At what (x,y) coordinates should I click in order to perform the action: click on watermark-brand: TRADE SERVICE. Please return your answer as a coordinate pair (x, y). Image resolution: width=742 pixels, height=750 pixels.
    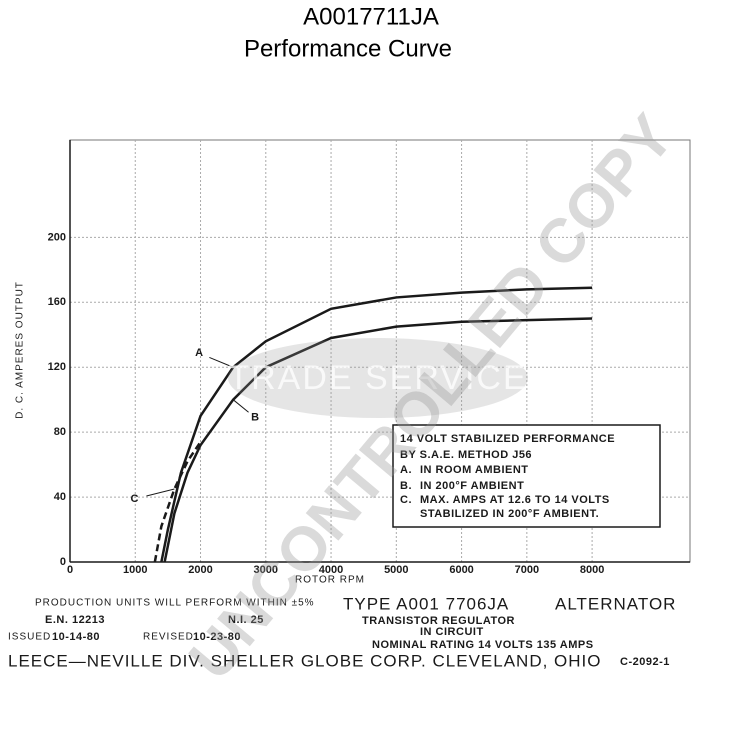
    Looking at the image, I should click on (377, 378).